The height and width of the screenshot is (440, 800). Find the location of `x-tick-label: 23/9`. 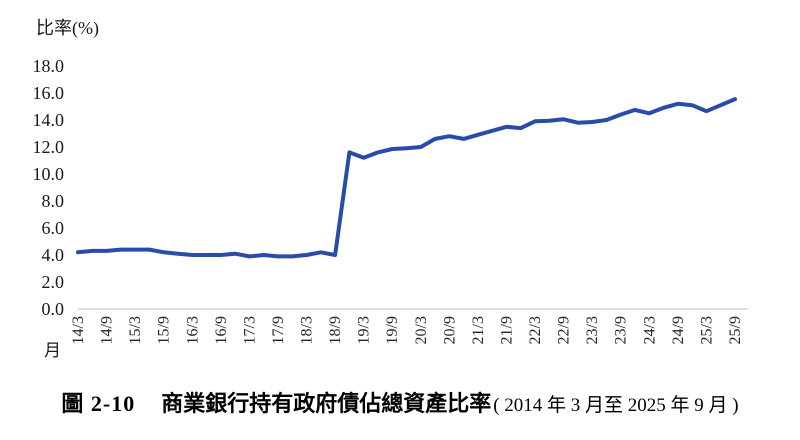

x-tick-label: 23/9 is located at coordinates (621, 330).